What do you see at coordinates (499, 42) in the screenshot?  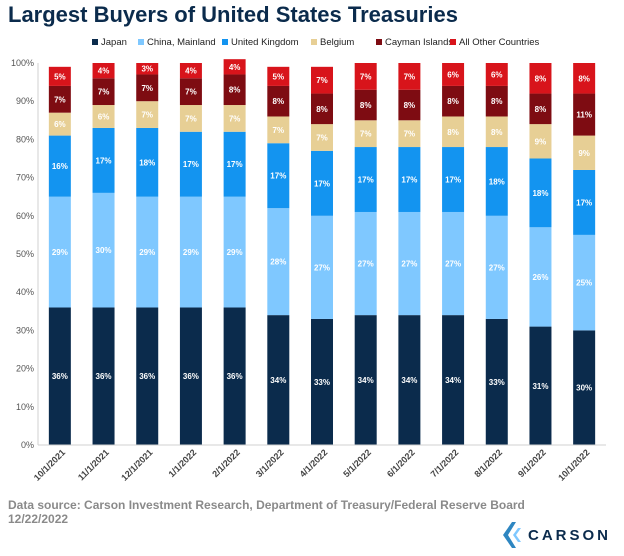 I see `legend-label: All Other Countries` at bounding box center [499, 42].